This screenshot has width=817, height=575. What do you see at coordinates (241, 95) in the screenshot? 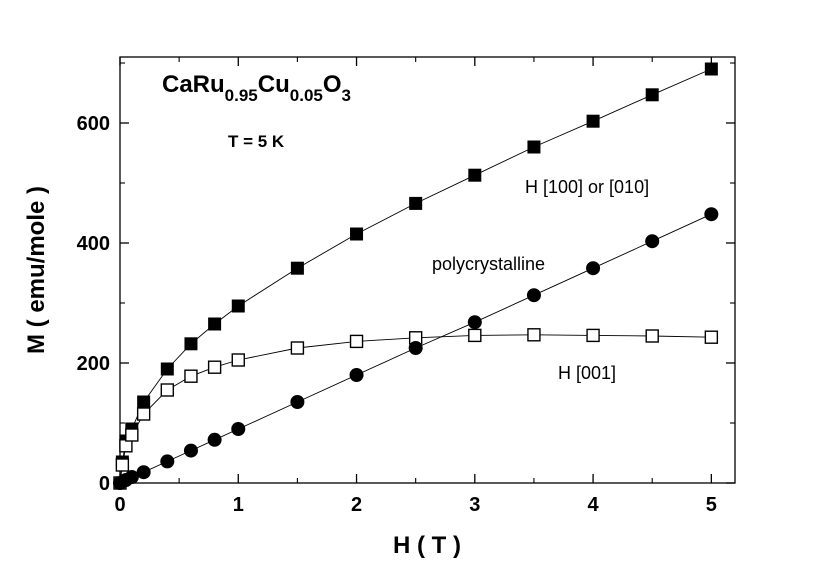
I see `formula-subscript: 0.95` at bounding box center [241, 95].